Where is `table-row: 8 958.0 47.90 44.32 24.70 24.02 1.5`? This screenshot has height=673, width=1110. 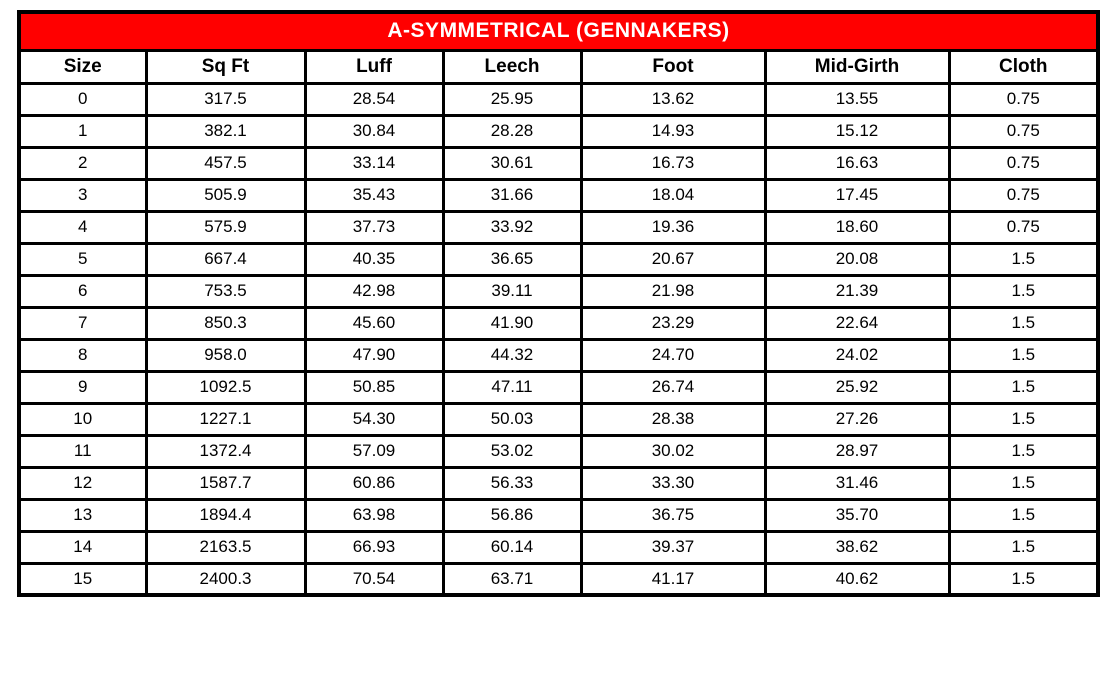 table-row: 8 958.0 47.90 44.32 24.70 24.02 1.5 is located at coordinates (558, 355).